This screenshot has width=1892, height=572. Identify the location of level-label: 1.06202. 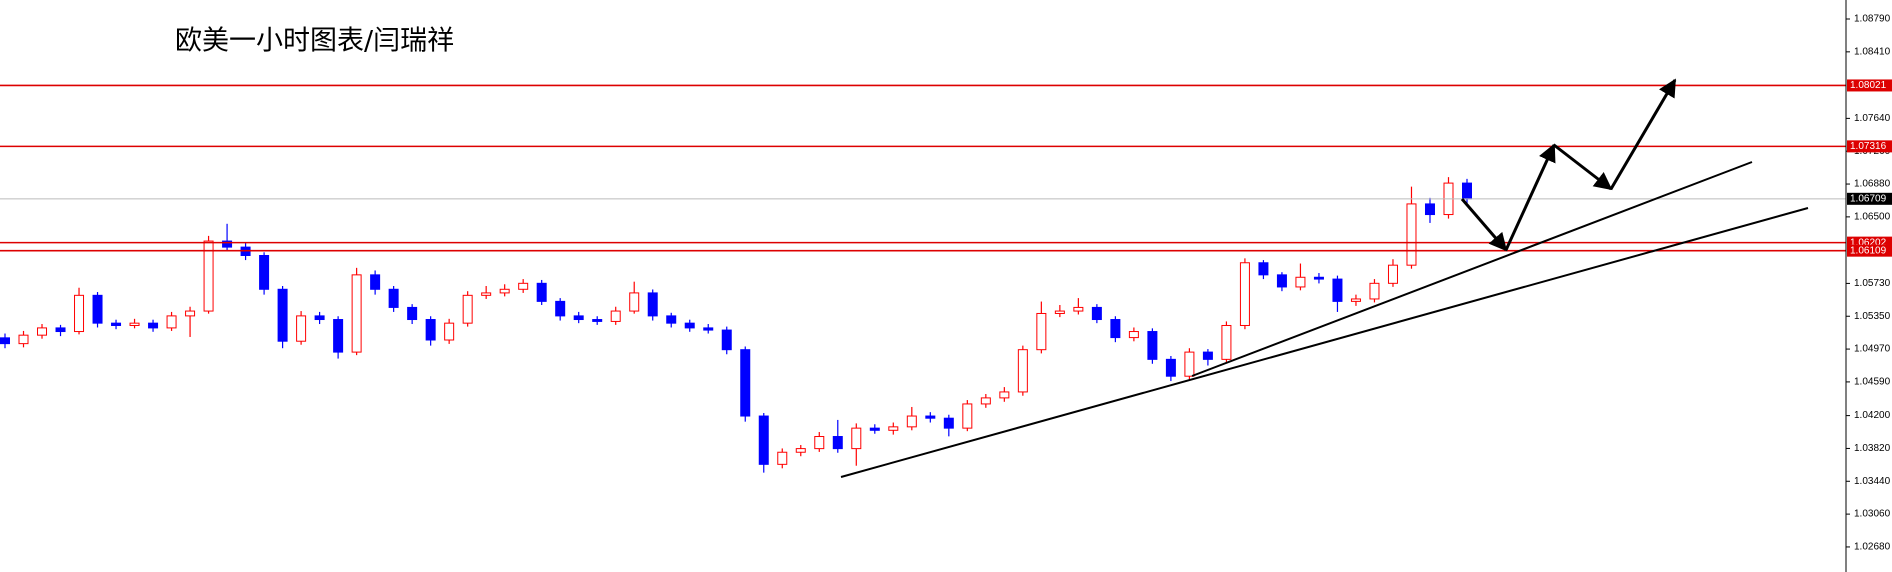
(1868, 242).